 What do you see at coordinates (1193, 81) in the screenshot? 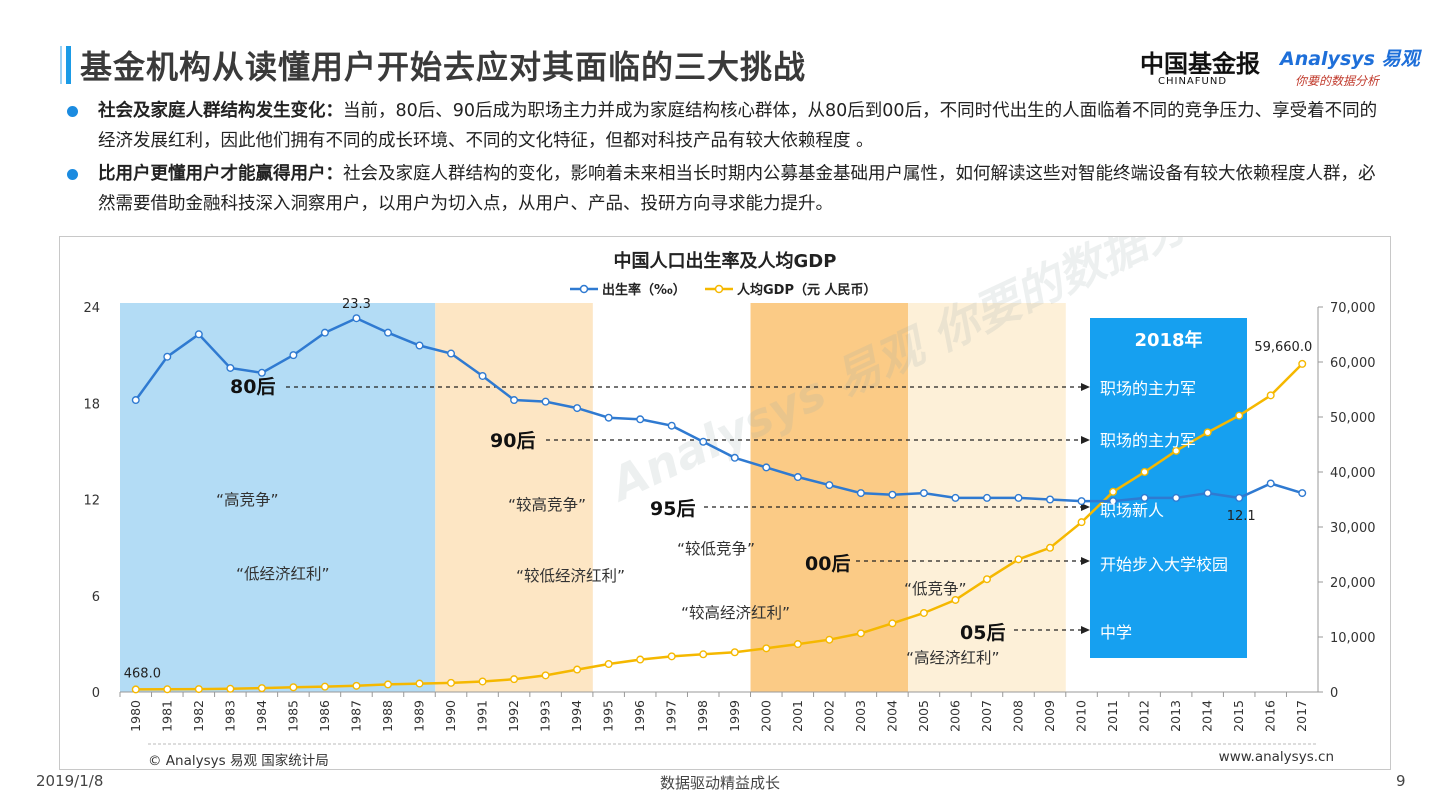
I see `chinafund-logo-sub: CHINAFUND` at bounding box center [1193, 81].